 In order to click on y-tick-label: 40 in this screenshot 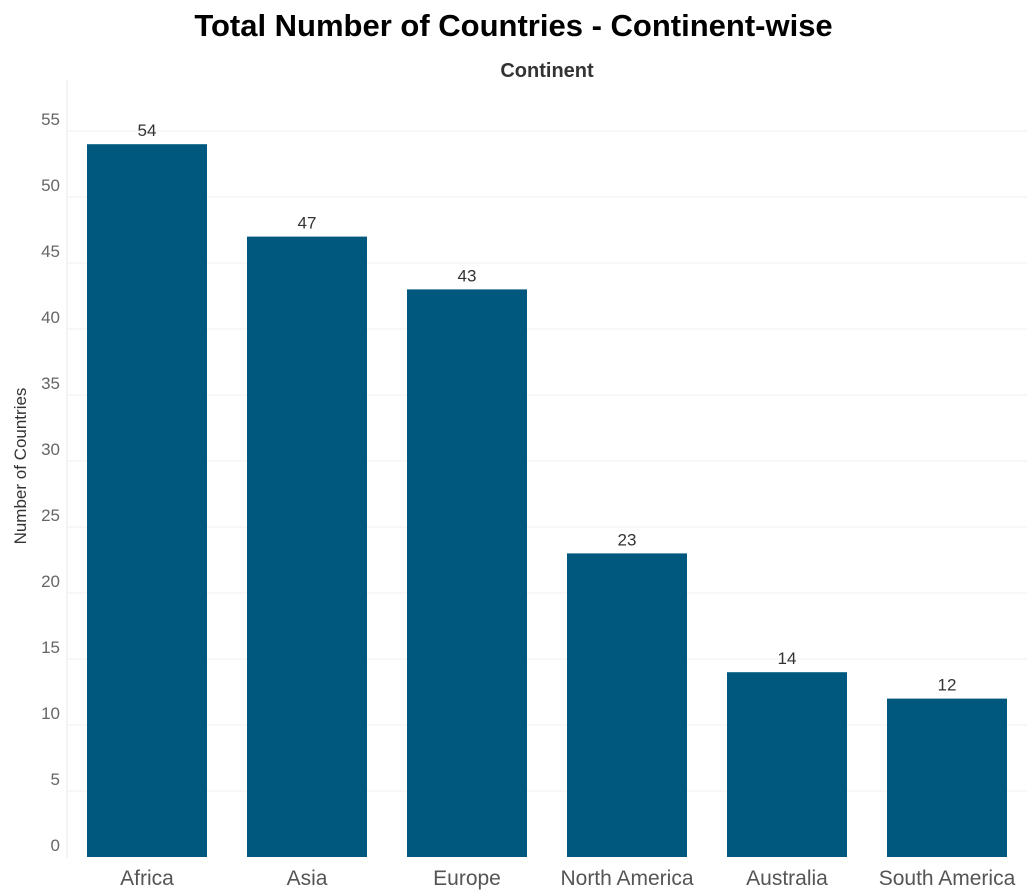, I will do `click(50, 317)`.